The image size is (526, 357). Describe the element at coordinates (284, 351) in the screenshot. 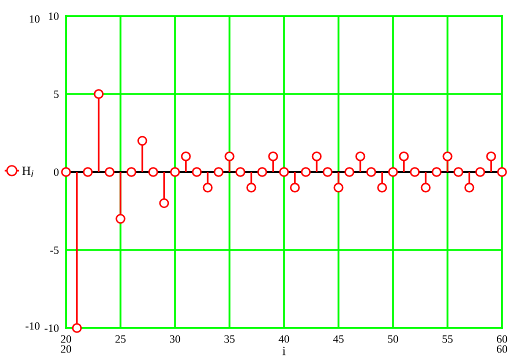

I see `x-axis-title: i` at that location.